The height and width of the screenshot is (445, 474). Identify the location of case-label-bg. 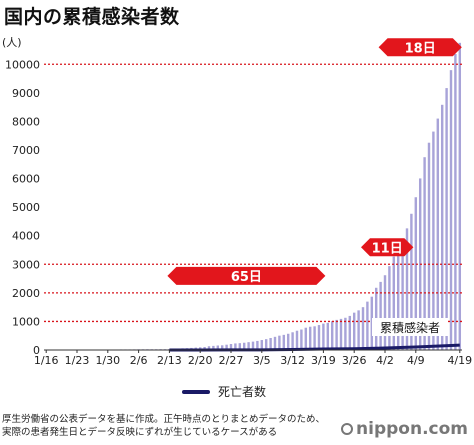
(410, 327).